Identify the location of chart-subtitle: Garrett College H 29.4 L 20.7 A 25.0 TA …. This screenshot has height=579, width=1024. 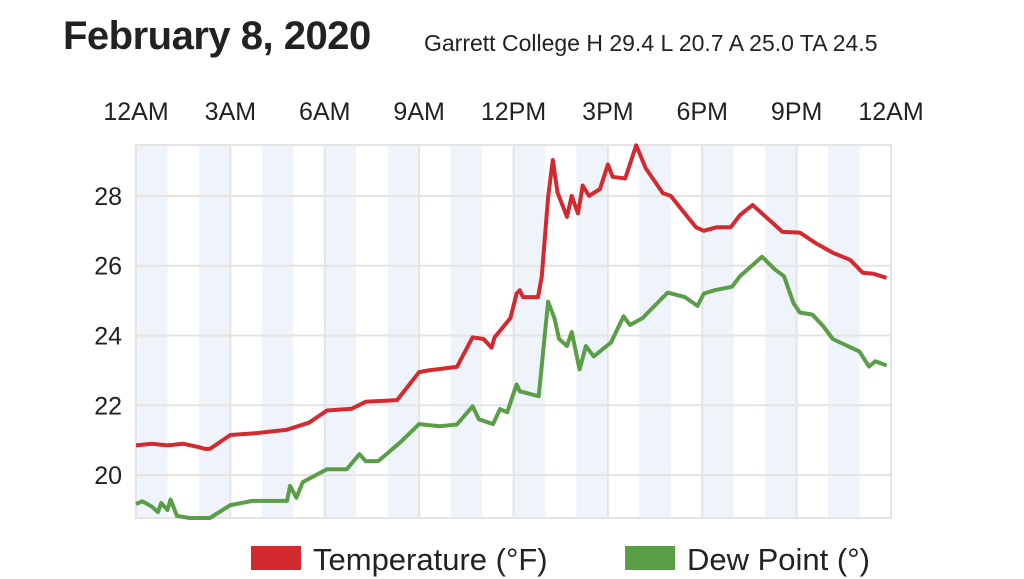
(651, 43).